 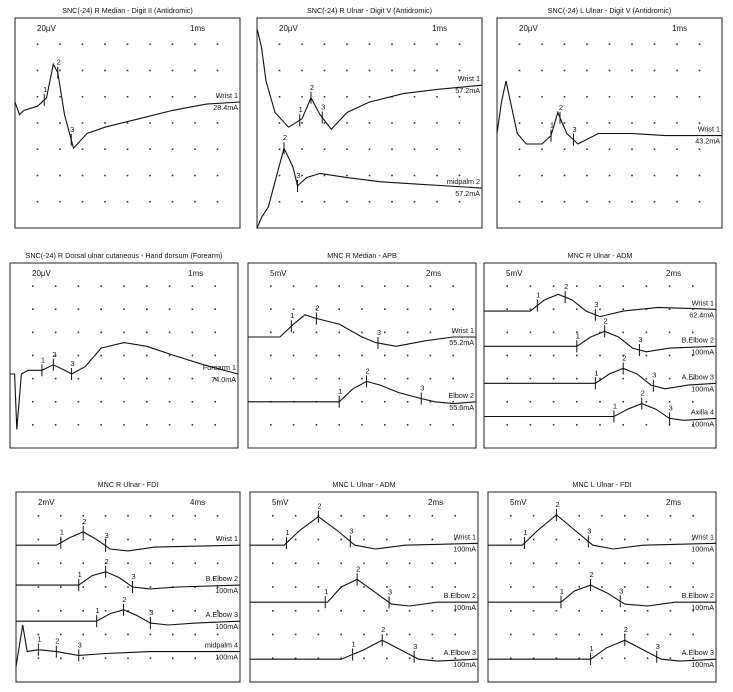 I want to click on sensitivity-label: 2mV, so click(x=46, y=502).